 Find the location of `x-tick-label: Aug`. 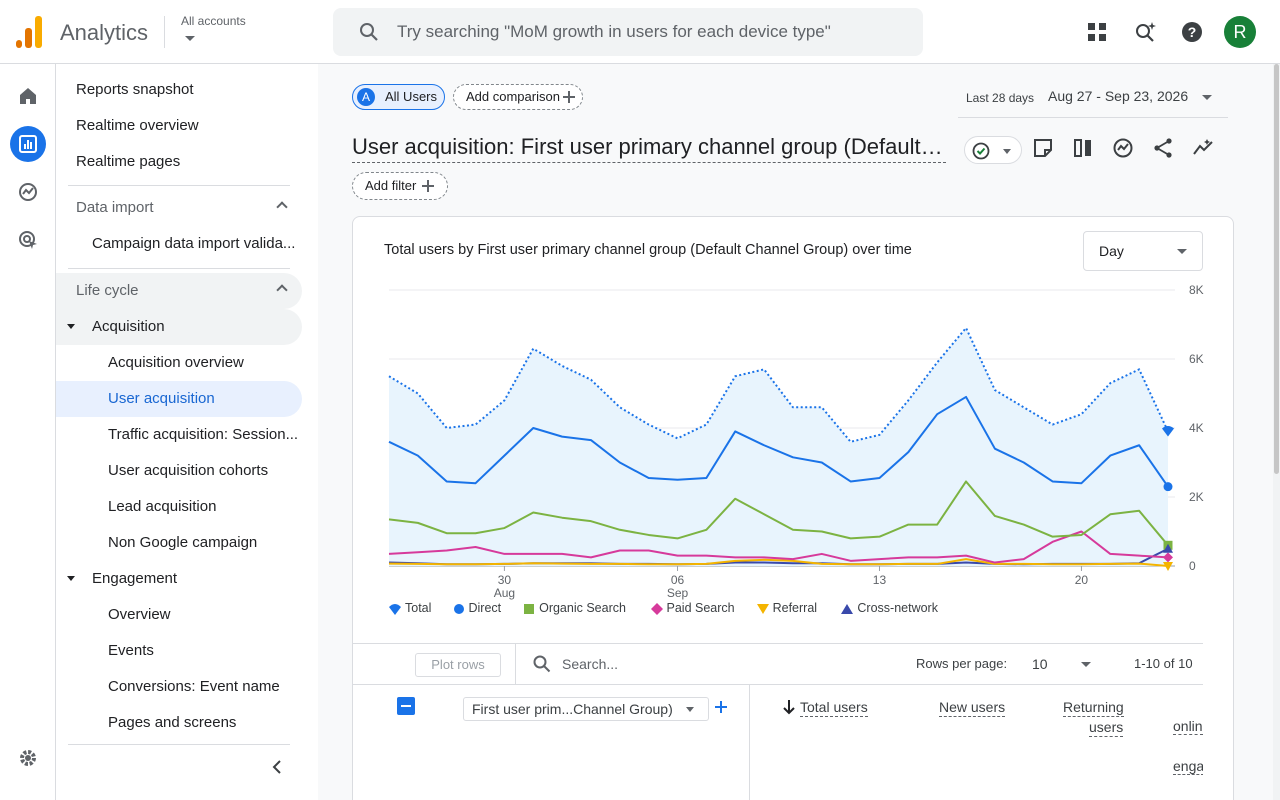

x-tick-label: Aug is located at coordinates (504, 593).